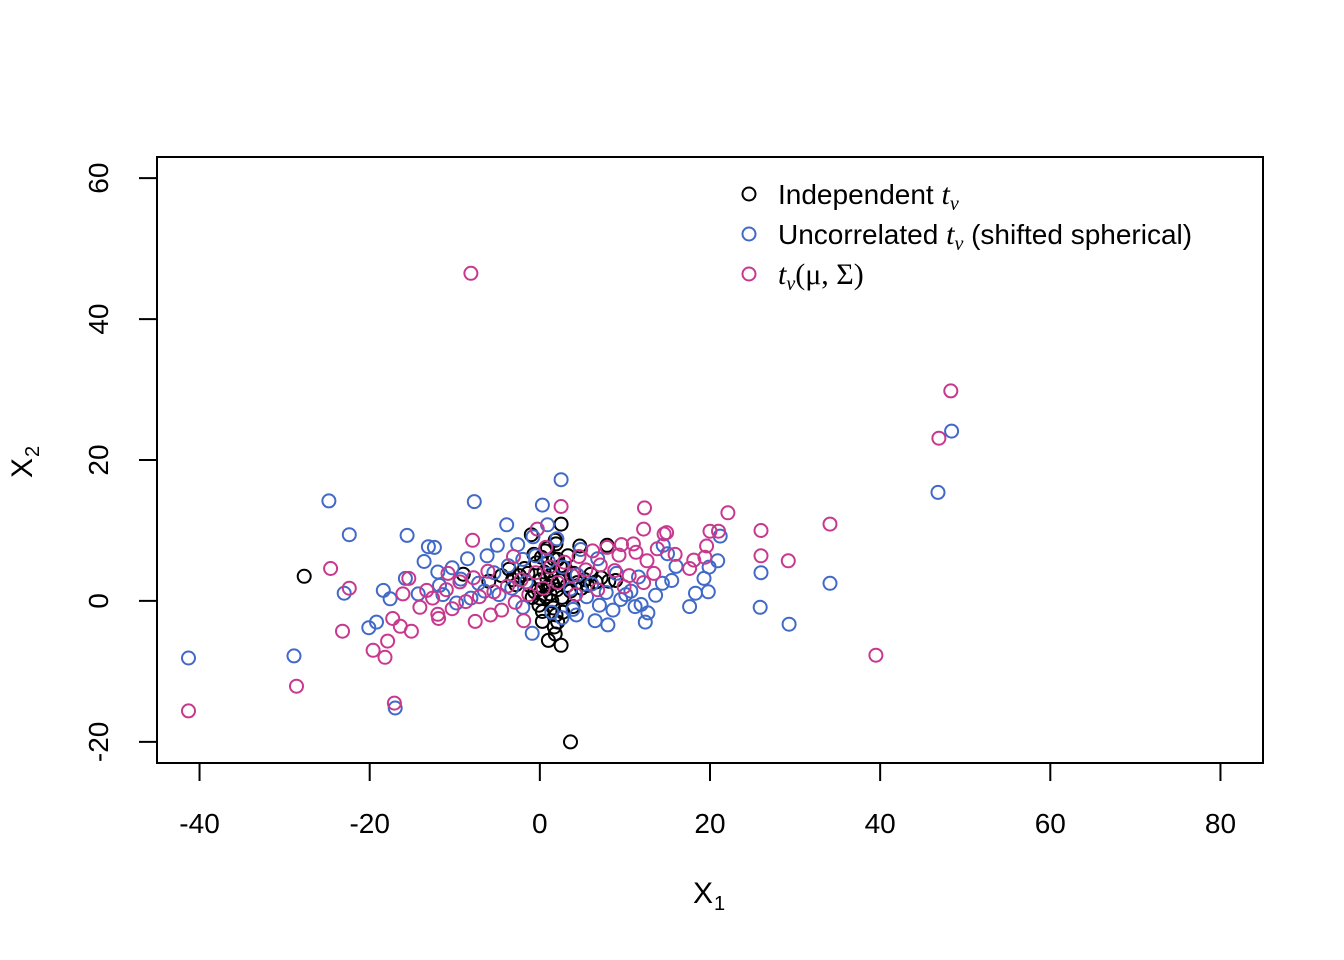 The height and width of the screenshot is (960, 1344). What do you see at coordinates (25, 462) in the screenshot?
I see `y-axis-title: X 2` at bounding box center [25, 462].